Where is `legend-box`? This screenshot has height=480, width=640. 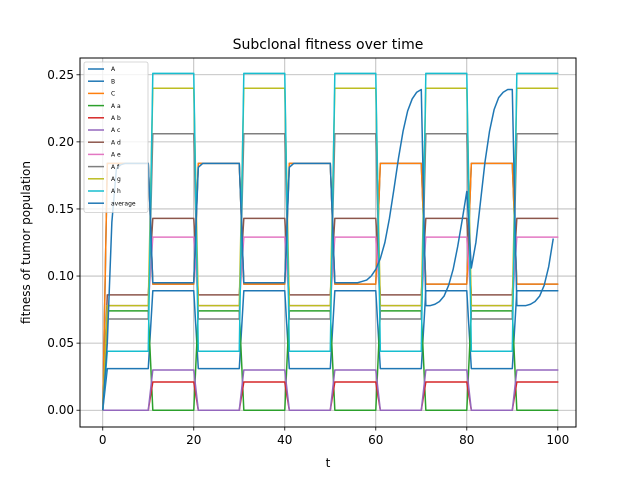
legend-box is located at coordinates (116, 137).